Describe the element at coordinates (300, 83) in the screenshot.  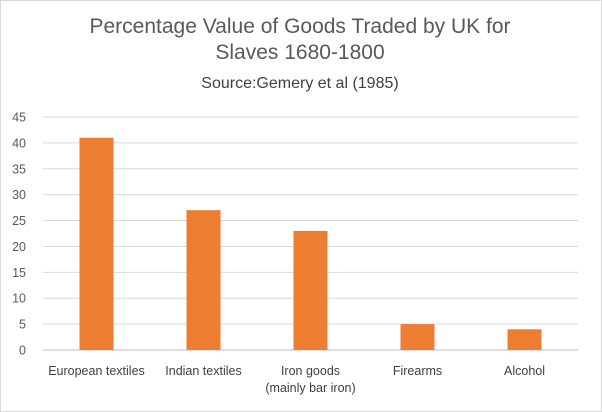
I see `chart-subtitle: Source:Gemery et al (1985)` at that location.